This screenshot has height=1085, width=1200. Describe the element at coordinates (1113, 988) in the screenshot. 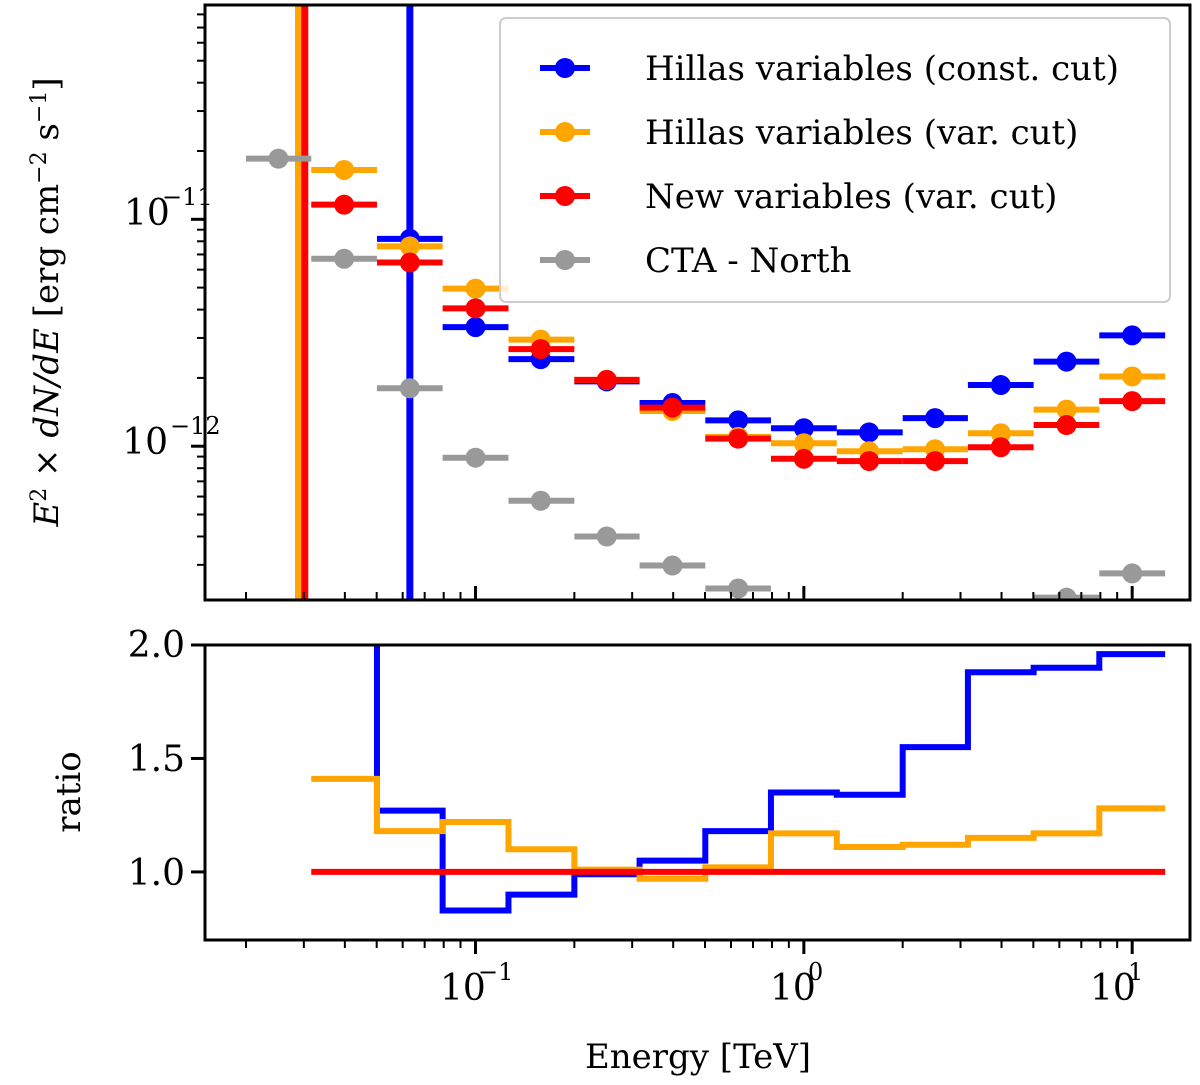

I see `x-tick-base-10: 10` at that location.